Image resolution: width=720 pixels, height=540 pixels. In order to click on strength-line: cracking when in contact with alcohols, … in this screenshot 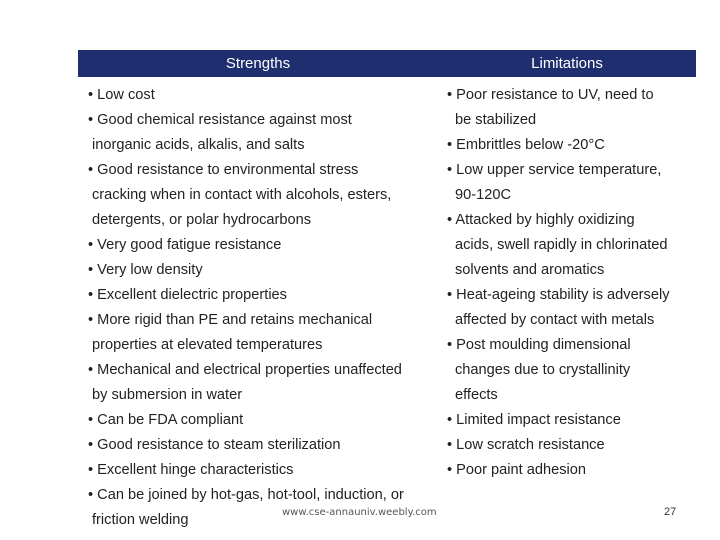, I will do `click(242, 195)`.